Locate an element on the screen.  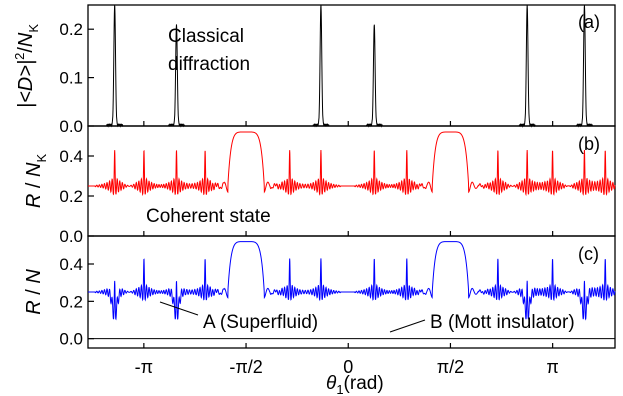
panel-c-xticks: -π -π/2 0 π/2 π is located at coordinates (347, 367).